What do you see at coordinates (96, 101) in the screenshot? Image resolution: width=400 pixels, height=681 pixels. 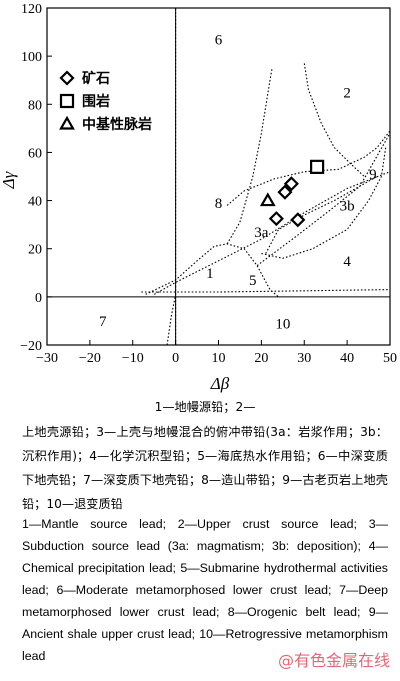 I see `legend-label: 围岩` at bounding box center [96, 101].